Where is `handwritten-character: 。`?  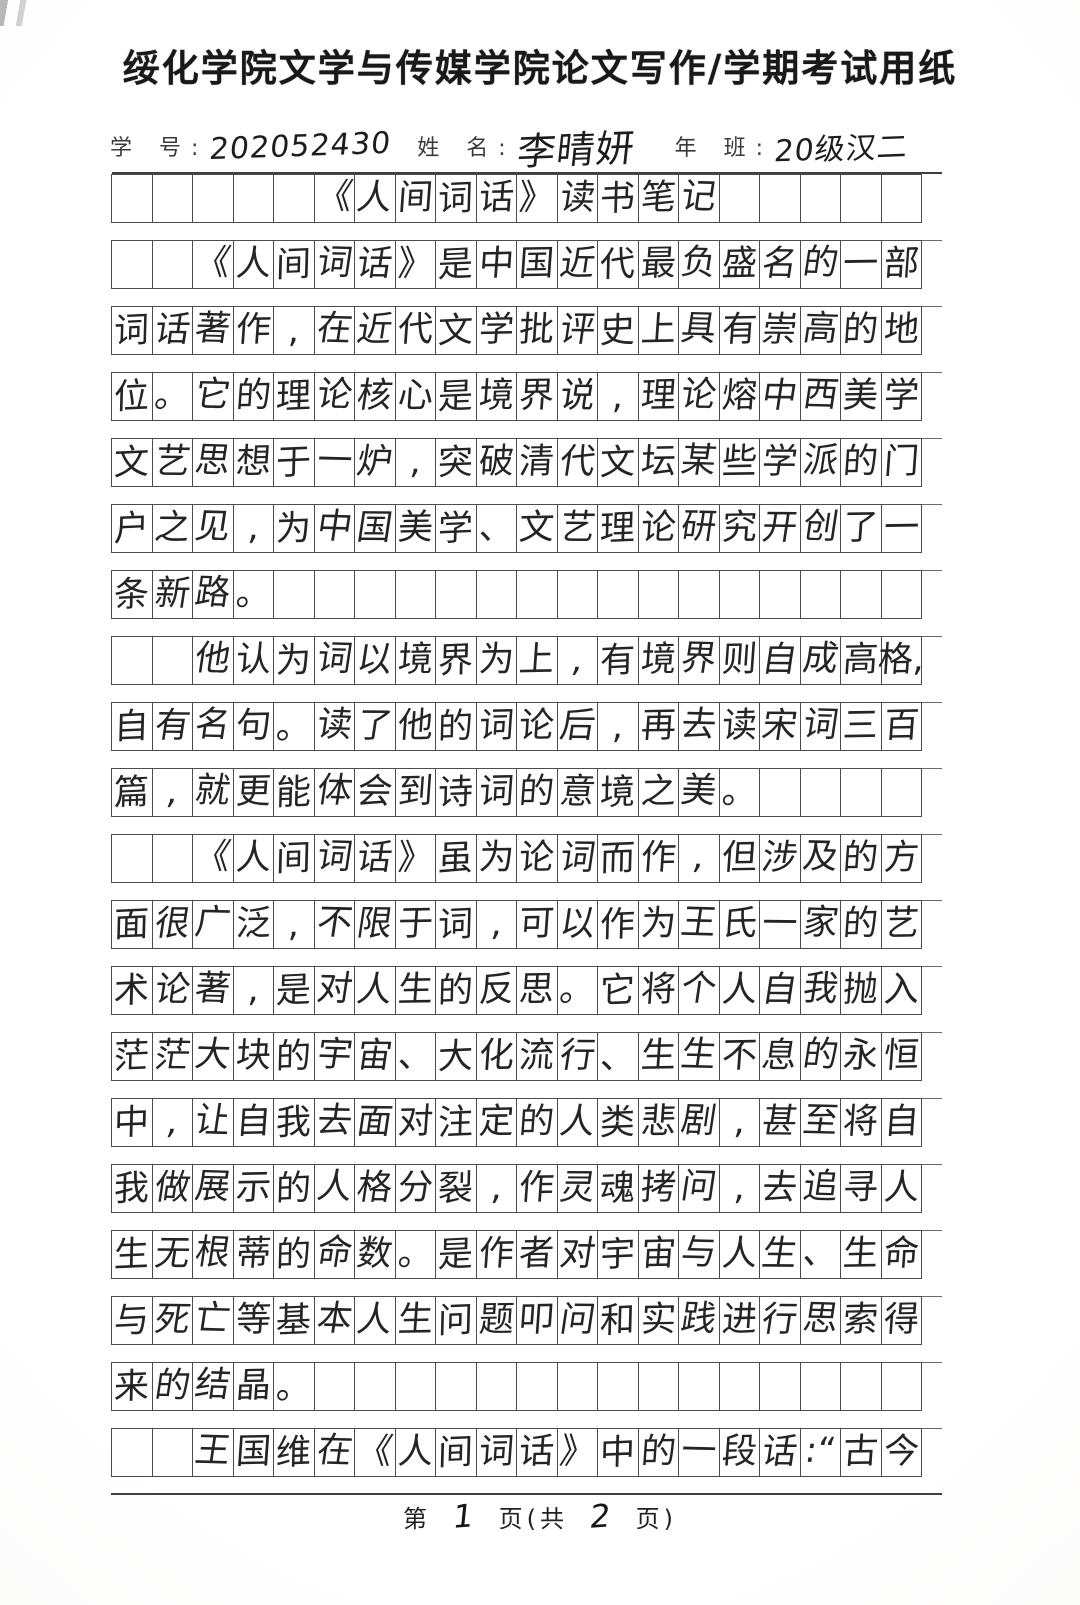 handwritten-character: 。 is located at coordinates (293, 1387).